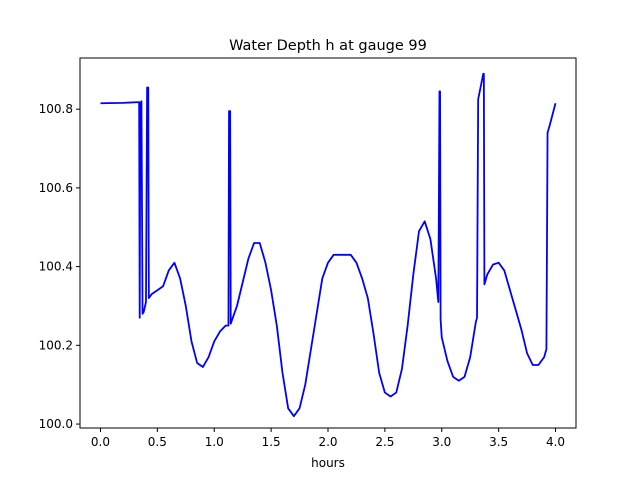 Image resolution: width=640 pixels, height=480 pixels. Describe the element at coordinates (56, 188) in the screenshot. I see `y-tick-label: 100.6` at that location.